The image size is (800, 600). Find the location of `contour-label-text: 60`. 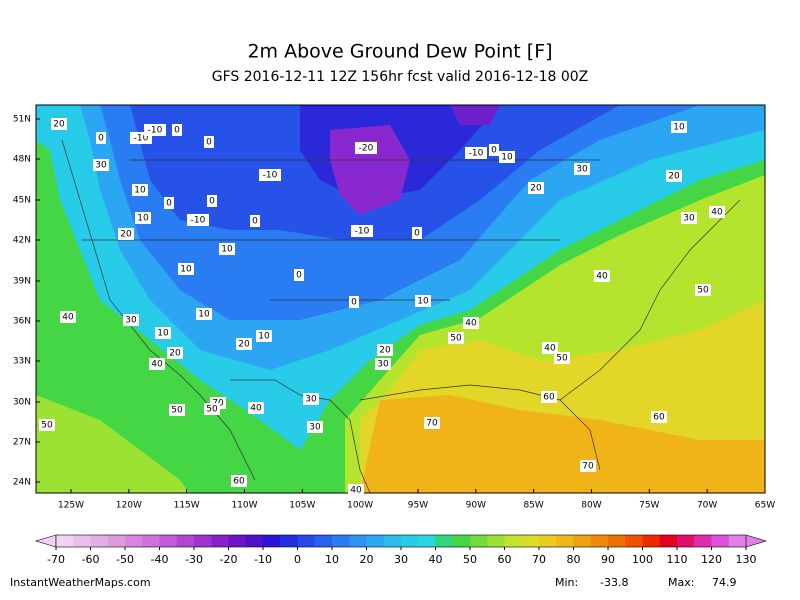

contour-label-text: 60 is located at coordinates (549, 398).